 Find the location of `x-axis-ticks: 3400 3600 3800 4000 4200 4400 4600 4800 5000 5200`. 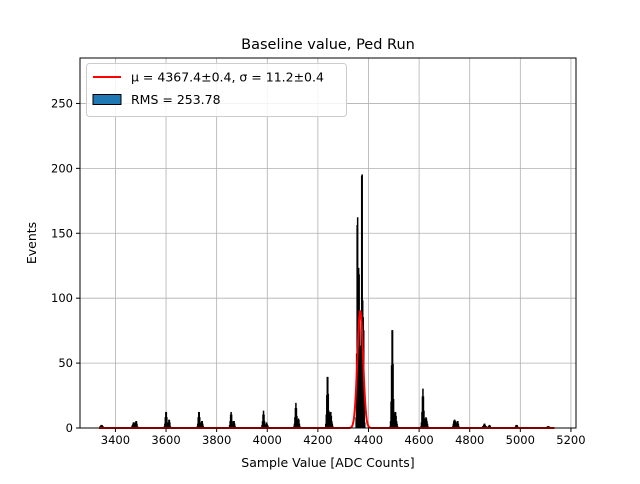

x-axis-ticks: 3400 3600 3800 4000 4200 4400 4600 4800 5000 5200 is located at coordinates (343, 437).